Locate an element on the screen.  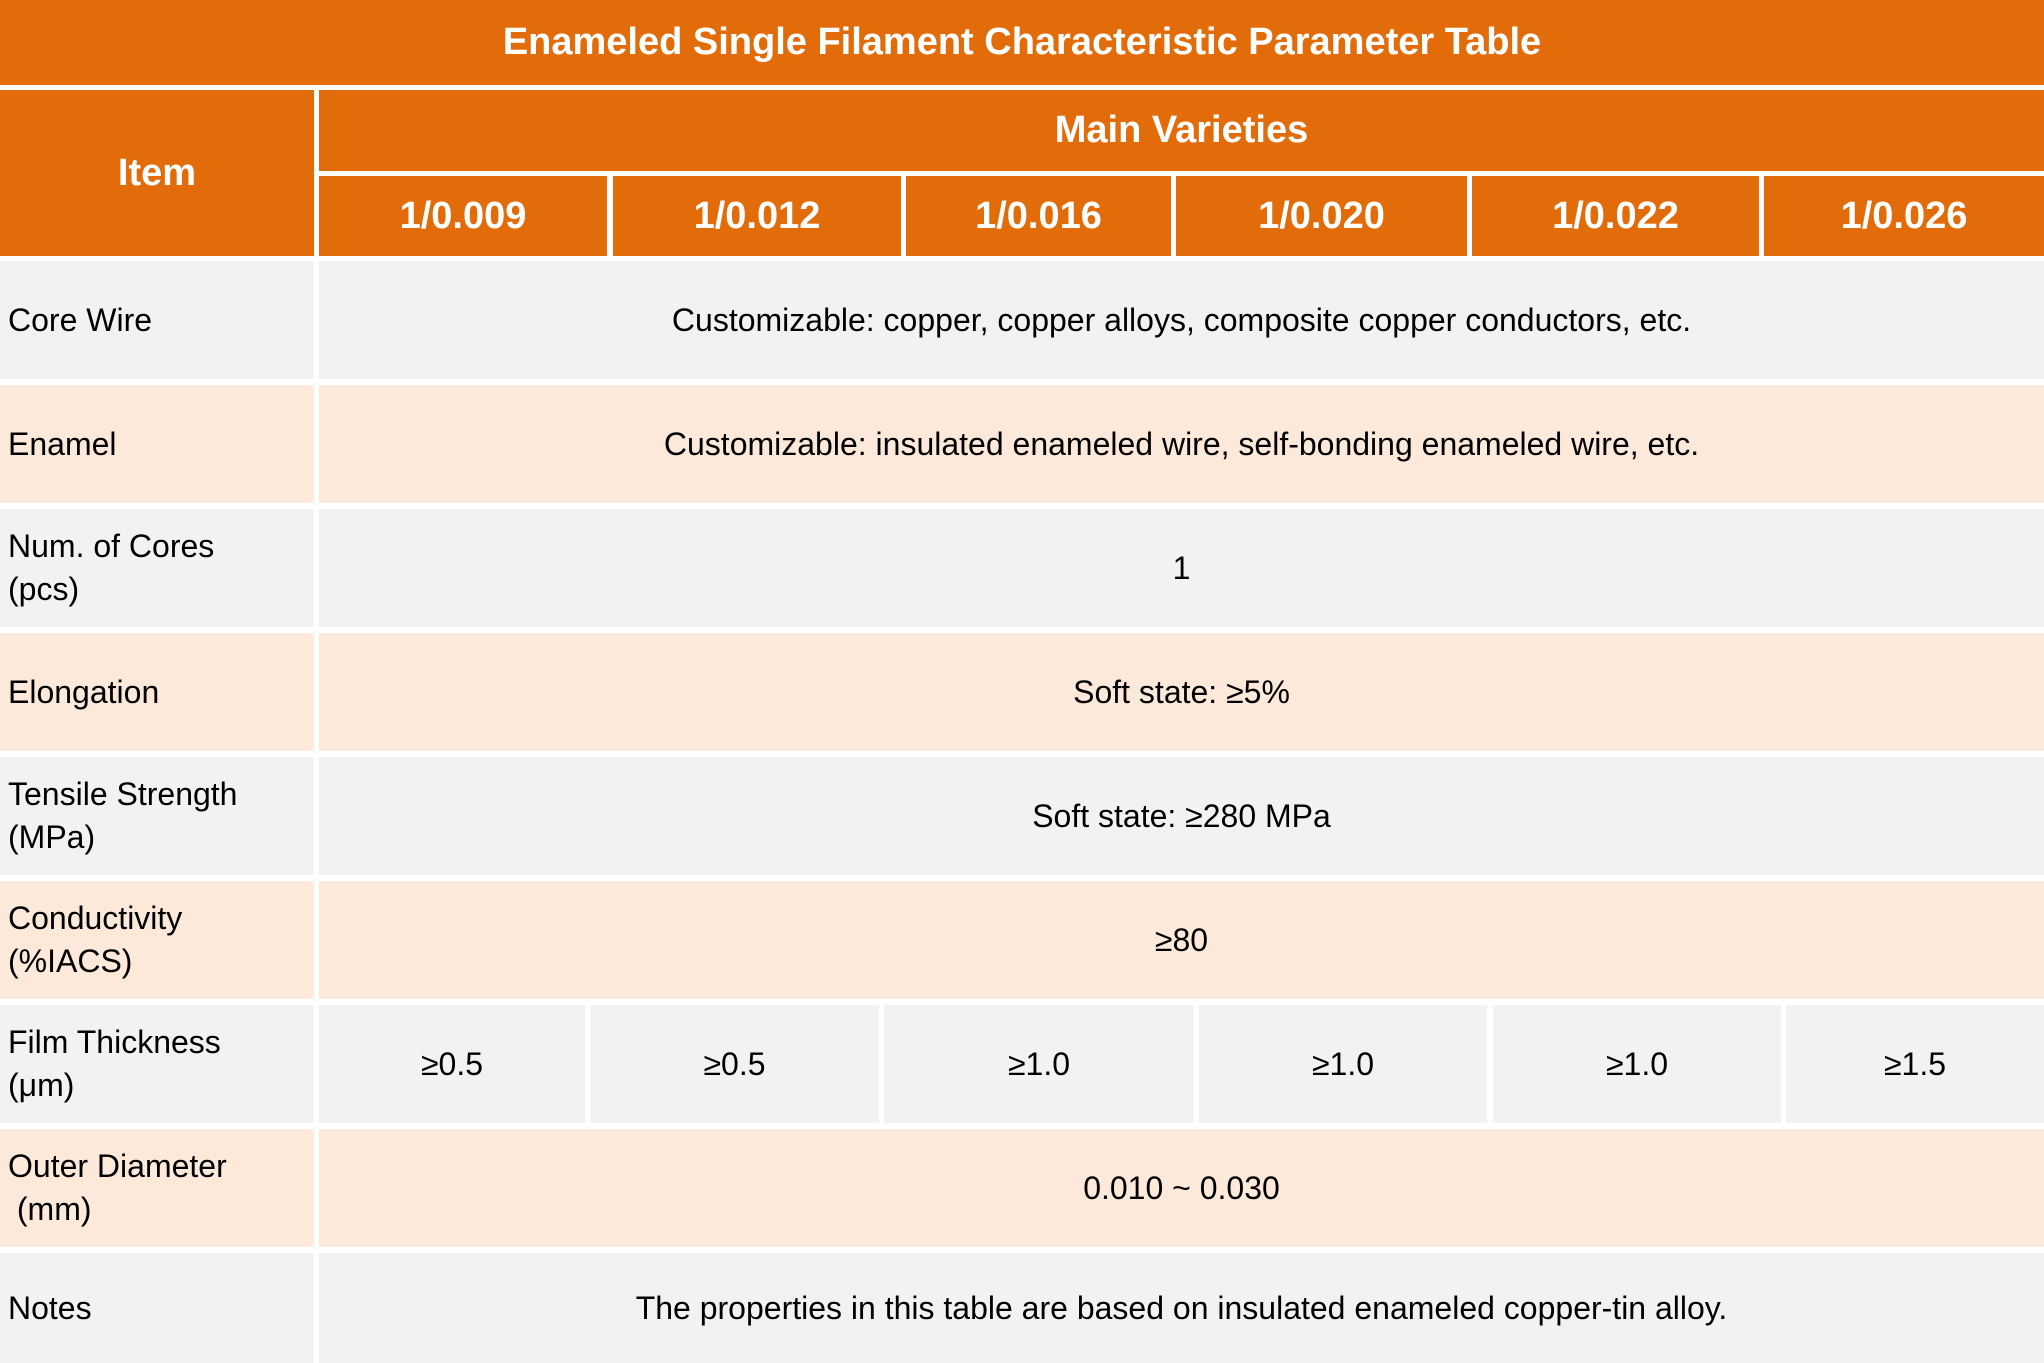
table-row-conductivity: Conductivity (%IACS) ≥80 is located at coordinates (1022, 940).